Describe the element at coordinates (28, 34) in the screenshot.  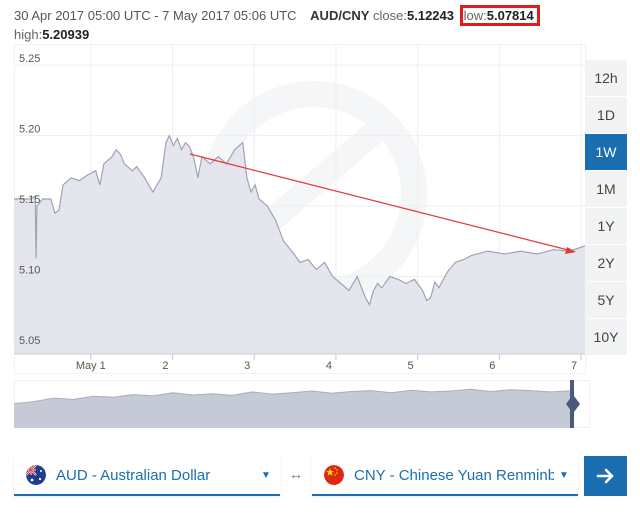
I see `high-label: high:` at that location.